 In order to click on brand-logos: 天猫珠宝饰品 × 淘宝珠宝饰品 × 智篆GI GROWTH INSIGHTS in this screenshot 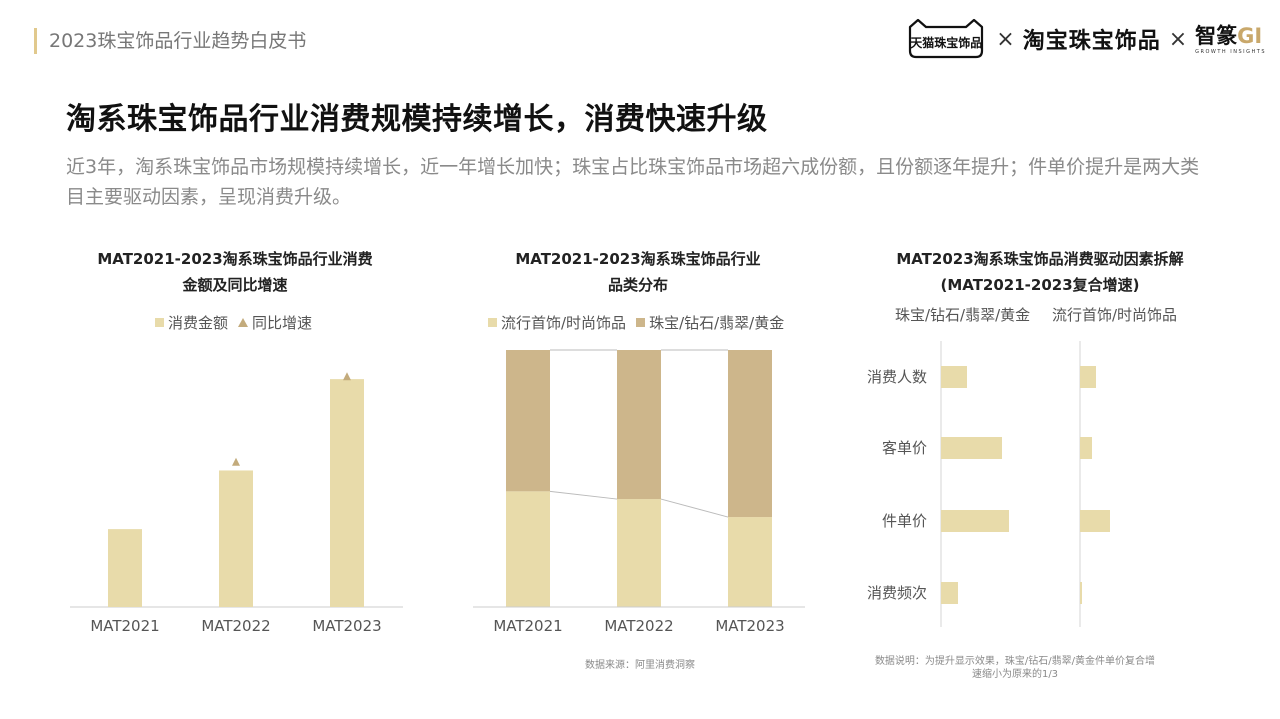, I will do `click(1085, 39)`.